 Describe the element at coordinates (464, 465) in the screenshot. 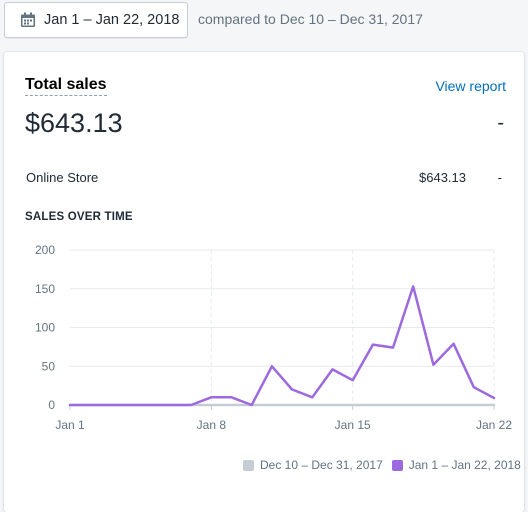

I see `legend-label-current: Jan 1 – Jan 22, 2018` at that location.